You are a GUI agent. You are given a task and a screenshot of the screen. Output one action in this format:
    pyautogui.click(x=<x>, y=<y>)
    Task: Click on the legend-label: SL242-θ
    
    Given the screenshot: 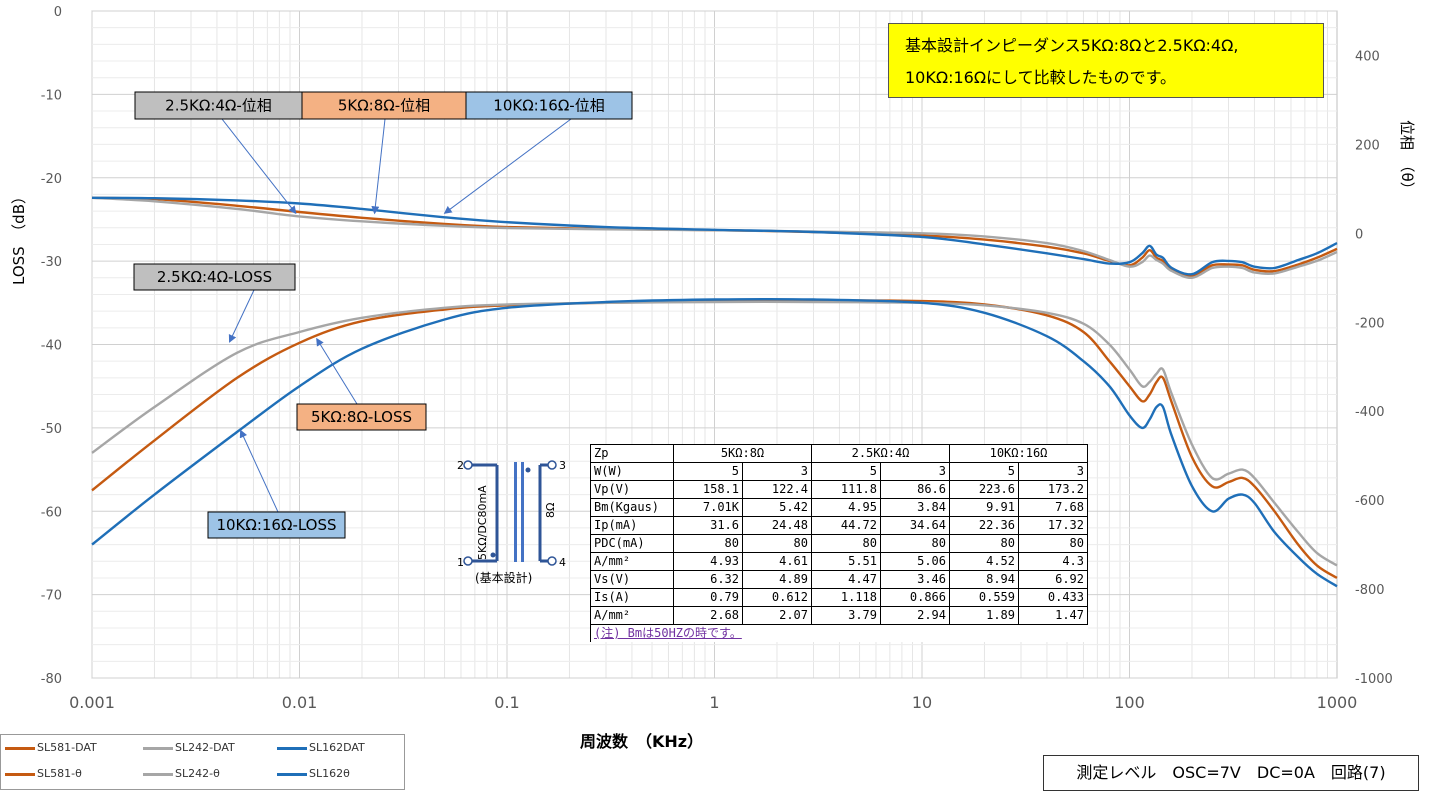 What is the action you would take?
    pyautogui.click(x=197, y=773)
    